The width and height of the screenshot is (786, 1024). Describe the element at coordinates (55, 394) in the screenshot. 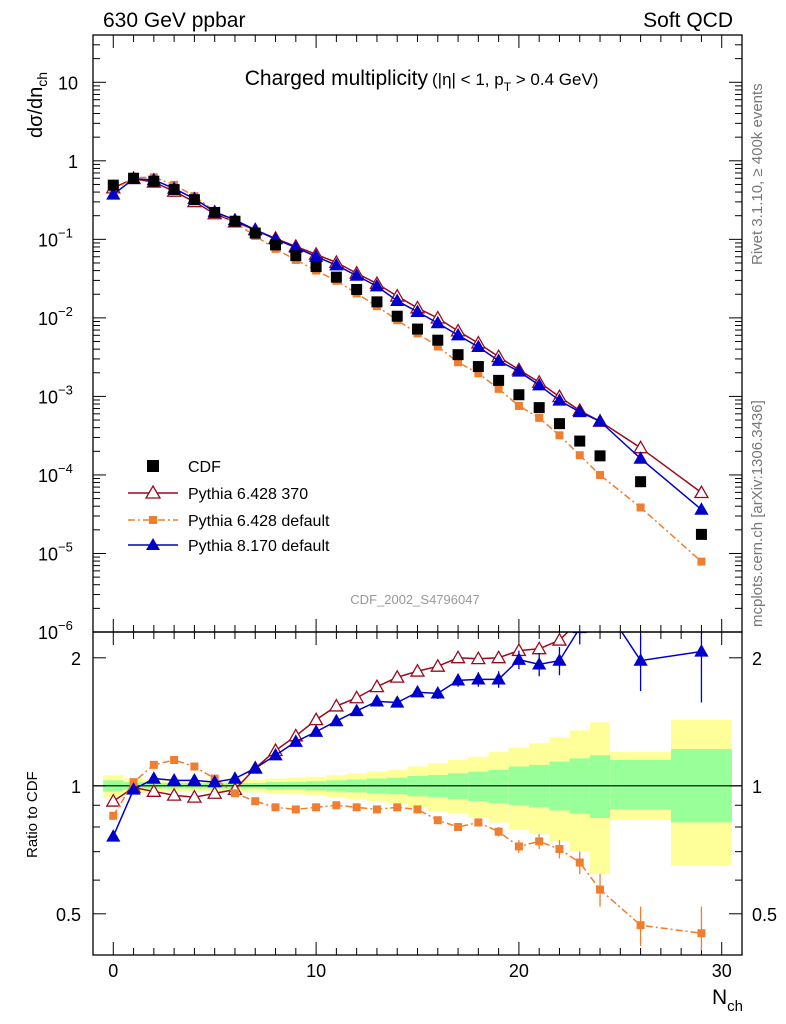

I see `y-tick-label: 10⁻³` at that location.